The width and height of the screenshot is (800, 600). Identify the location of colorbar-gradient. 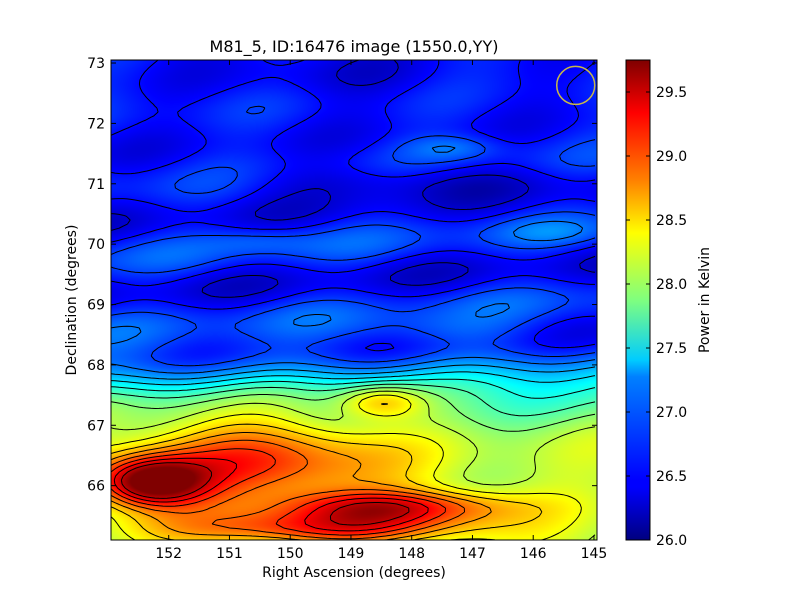
(638, 300).